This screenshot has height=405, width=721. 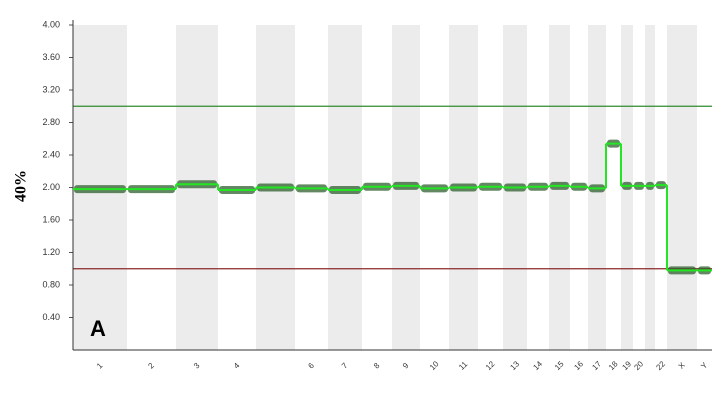 What do you see at coordinates (51, 154) in the screenshot?
I see `y-tick-label: 2.40` at bounding box center [51, 154].